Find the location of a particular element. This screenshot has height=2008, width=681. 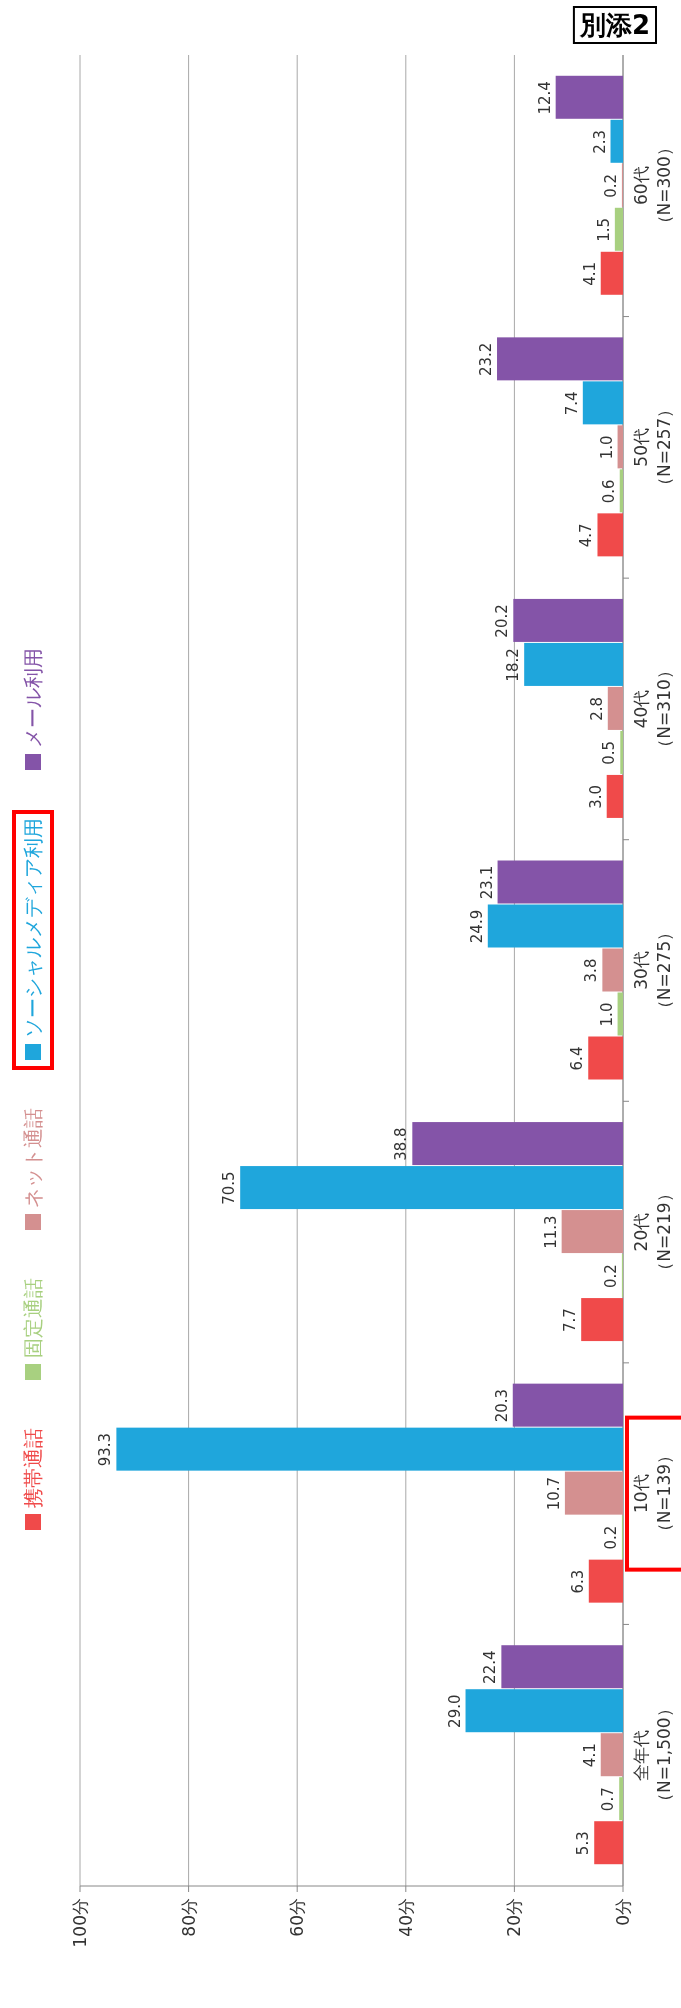

data-label: 70.5 is located at coordinates (229, 1188).